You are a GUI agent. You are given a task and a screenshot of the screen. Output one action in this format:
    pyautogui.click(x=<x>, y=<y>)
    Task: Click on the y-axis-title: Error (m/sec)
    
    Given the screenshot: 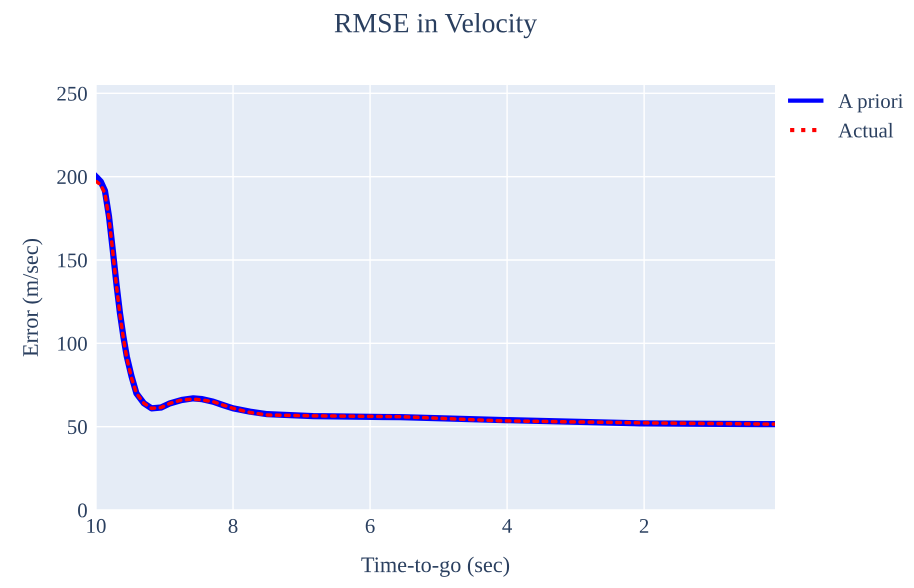 What is the action you would take?
    pyautogui.click(x=32, y=297)
    